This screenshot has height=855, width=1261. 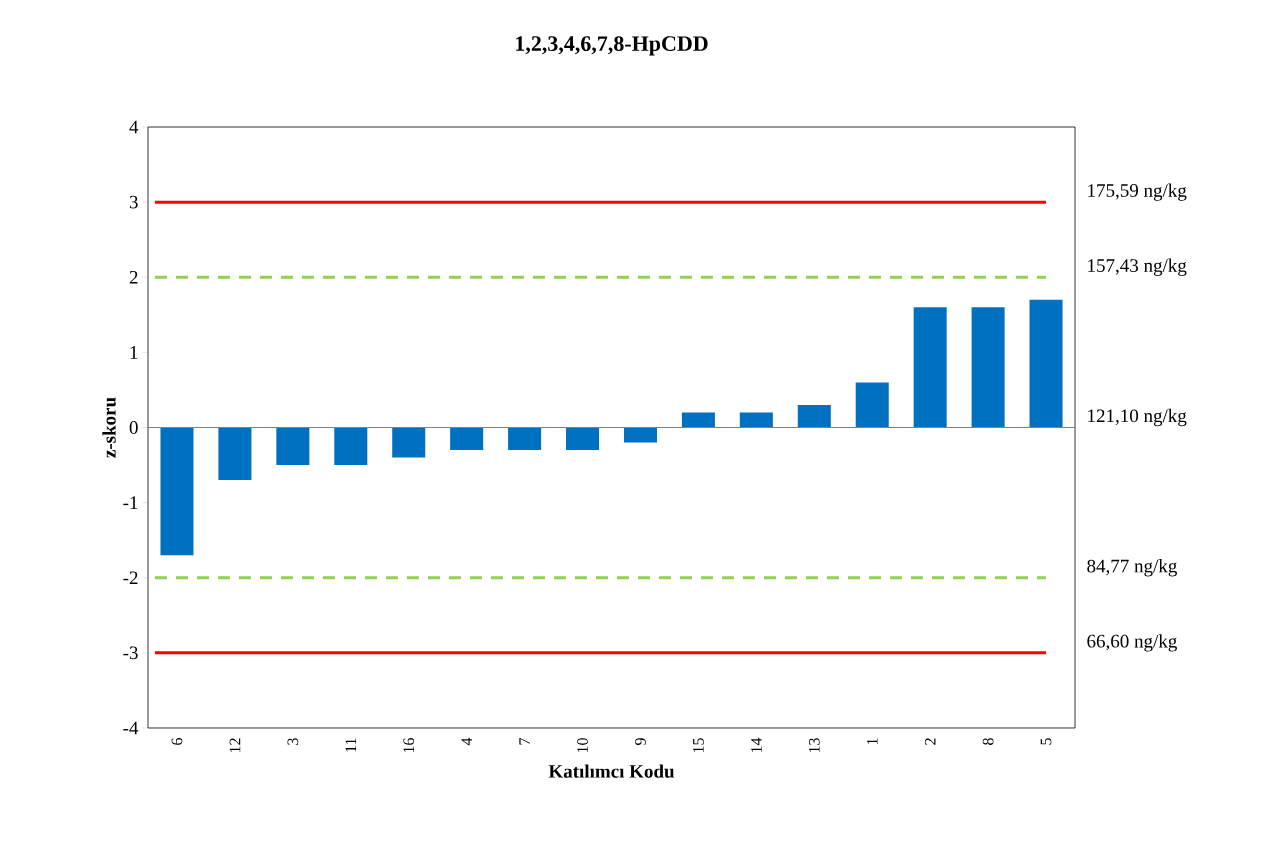 What do you see at coordinates (988, 741) in the screenshot?
I see `x-tick-label: 8` at bounding box center [988, 741].